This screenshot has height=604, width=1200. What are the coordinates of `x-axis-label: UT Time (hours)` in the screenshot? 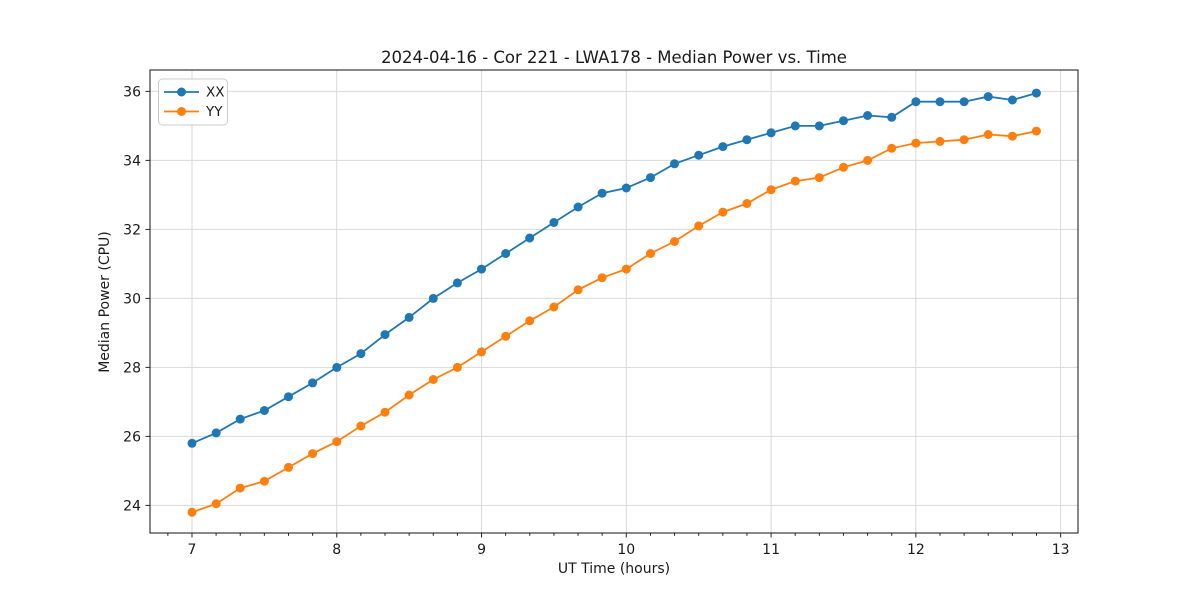 It's located at (614, 569).